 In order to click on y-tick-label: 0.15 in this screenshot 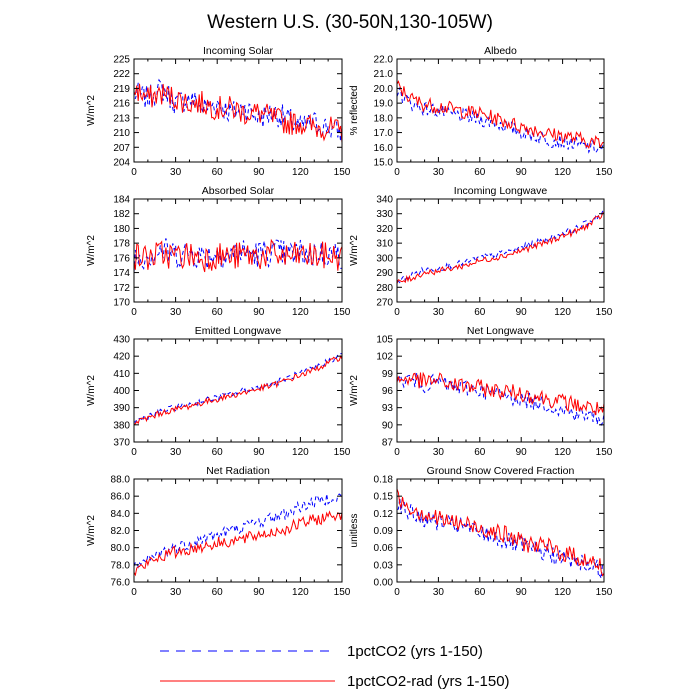, I will do `click(384, 497)`.